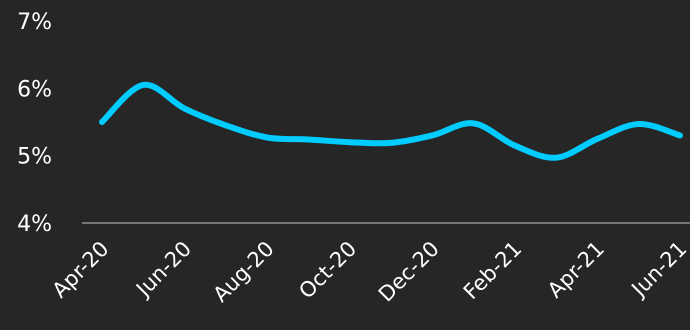  Describe the element at coordinates (34, 123) in the screenshot. I see `y-axis-ticks: 4% 5% 6% 7%` at that location.